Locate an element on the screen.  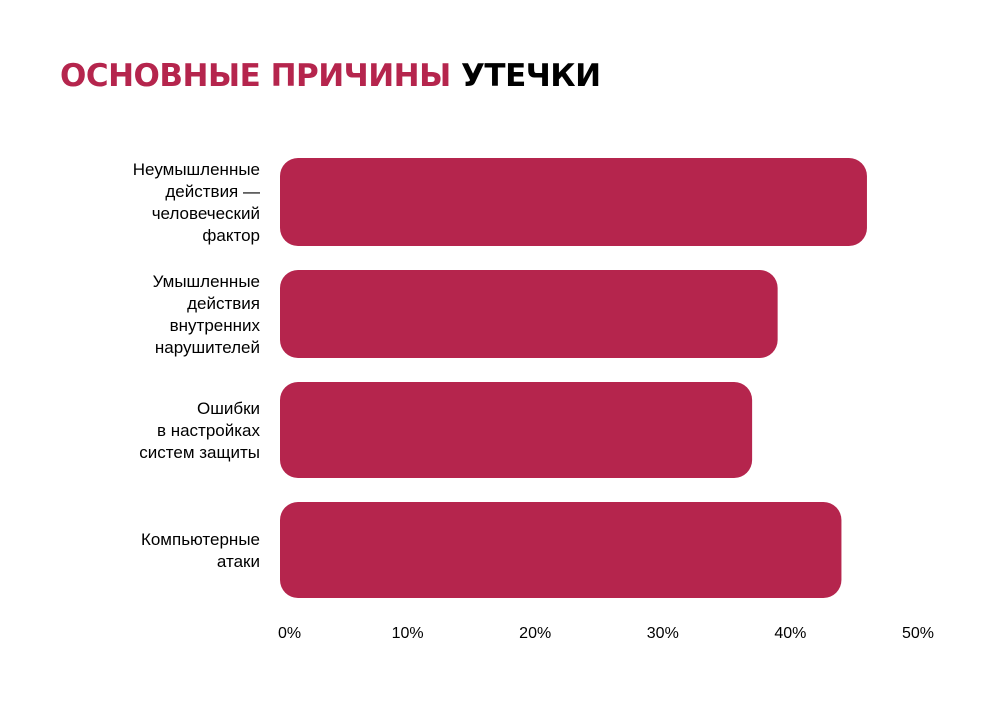
category-label-line: внутренних is located at coordinates (215, 325).